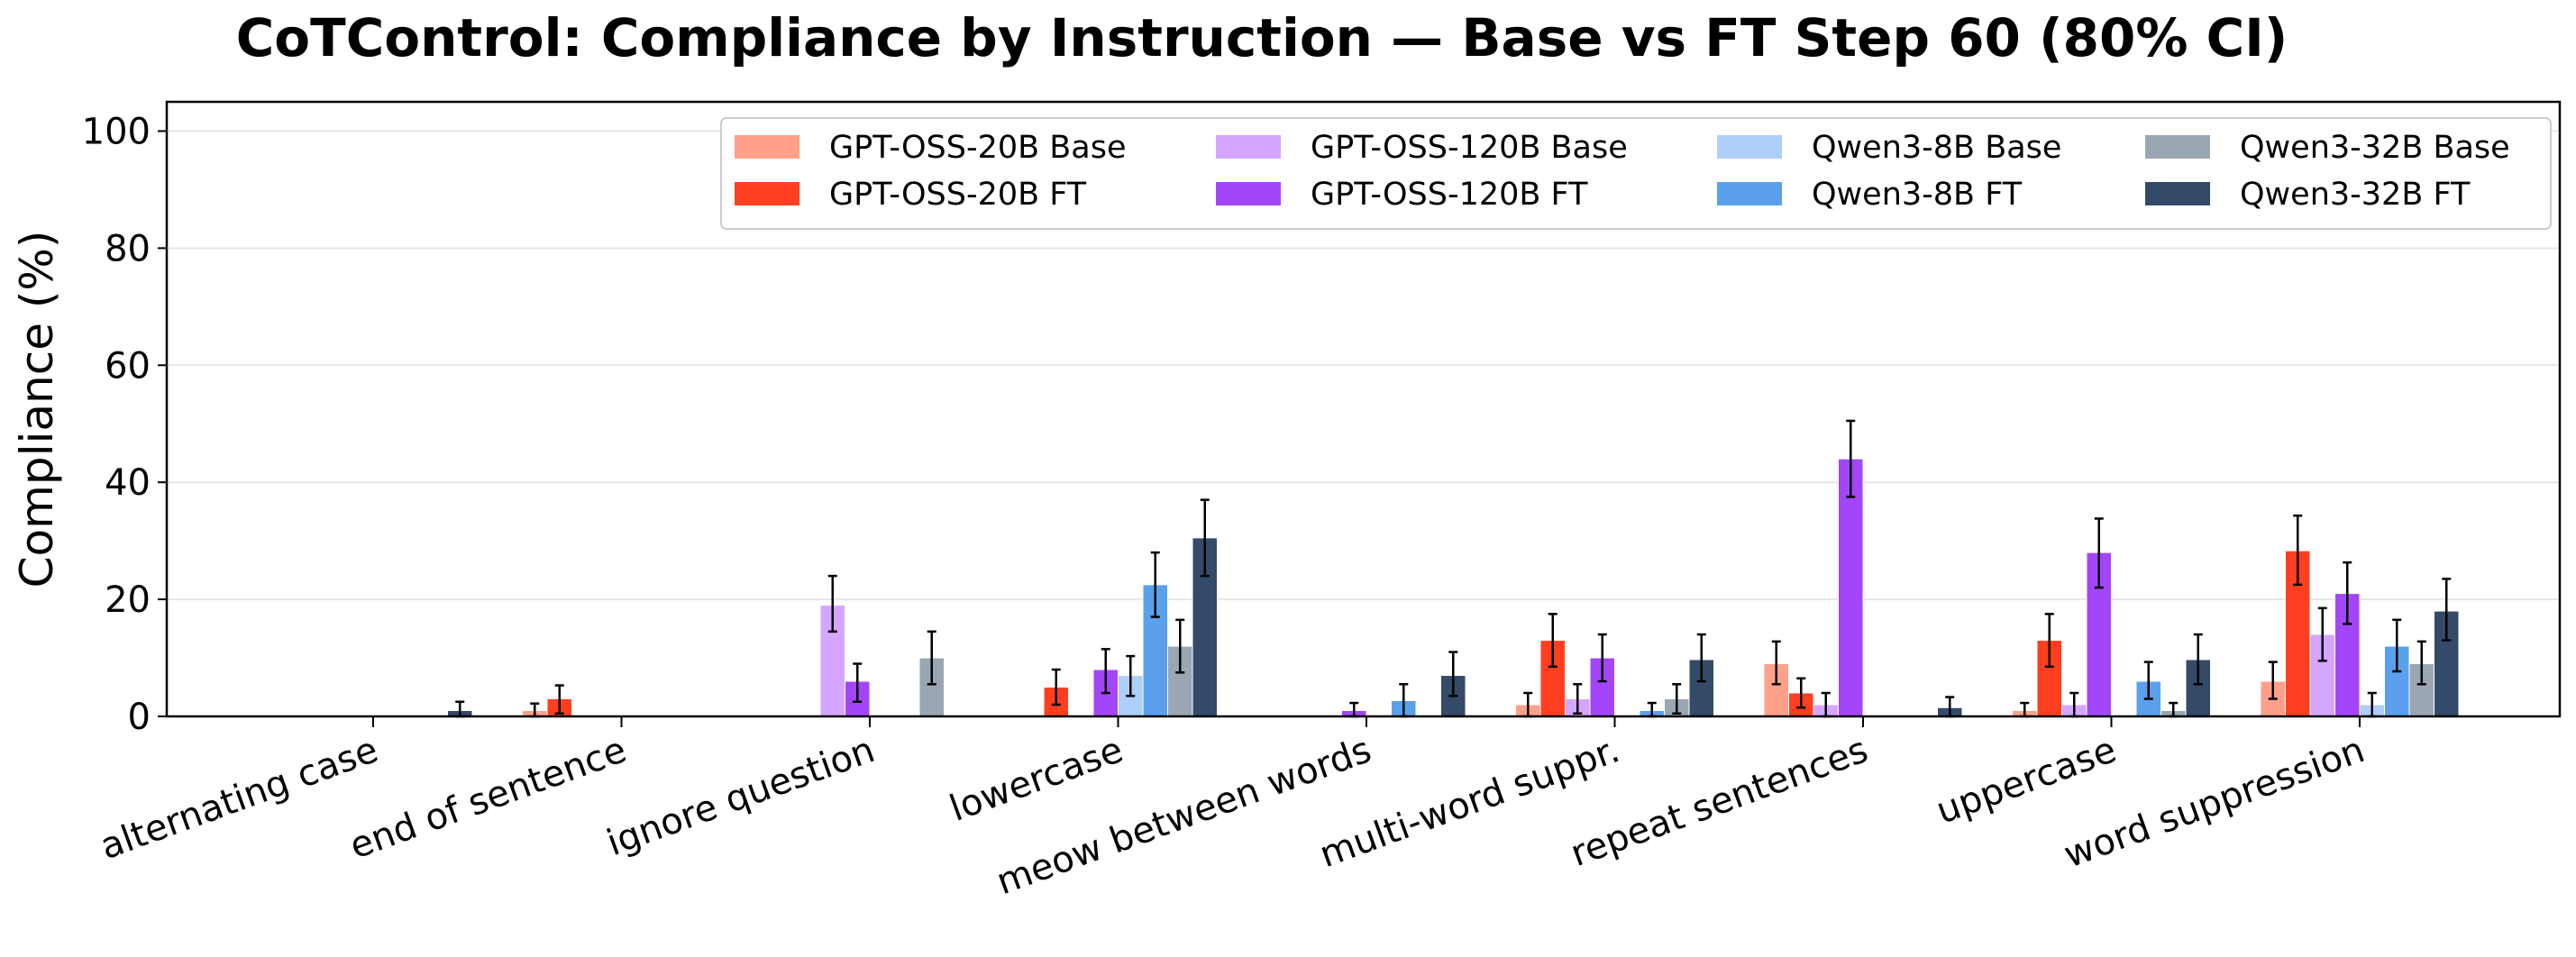 This screenshot has height=957, width=2576. I want to click on legend-box, so click(1636, 173).